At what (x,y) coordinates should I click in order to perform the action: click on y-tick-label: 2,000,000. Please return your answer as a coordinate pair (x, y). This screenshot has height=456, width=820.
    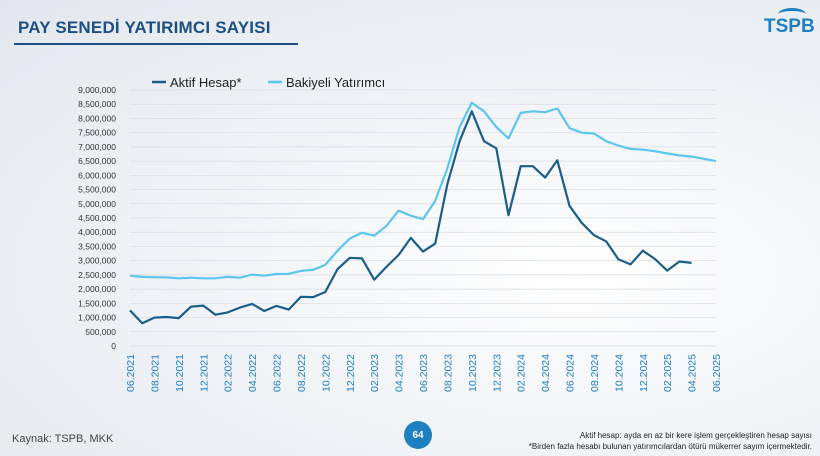
    Looking at the image, I should click on (97, 289).